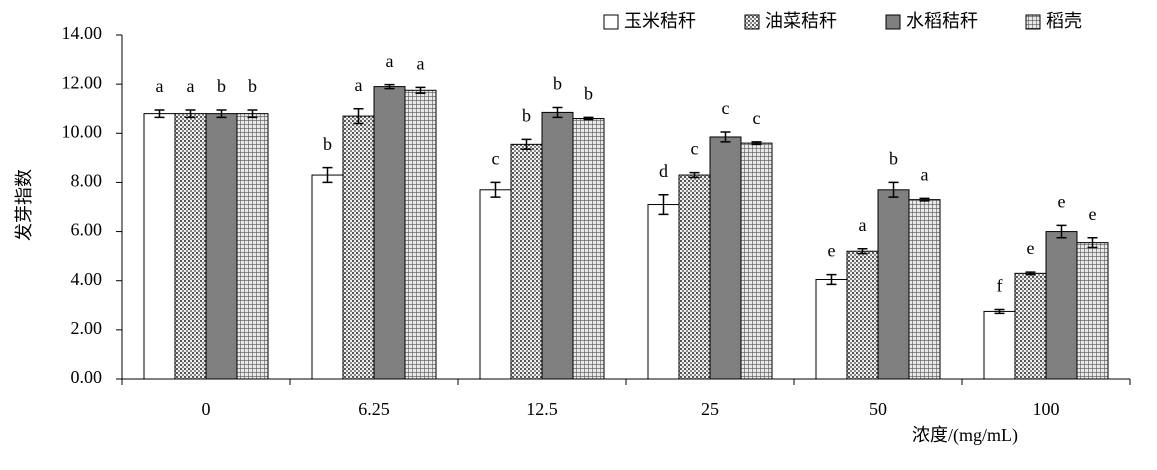 This screenshot has height=470, width=1157. Describe the element at coordinates (87, 328) in the screenshot. I see `y-tick-label: 2.00` at that location.